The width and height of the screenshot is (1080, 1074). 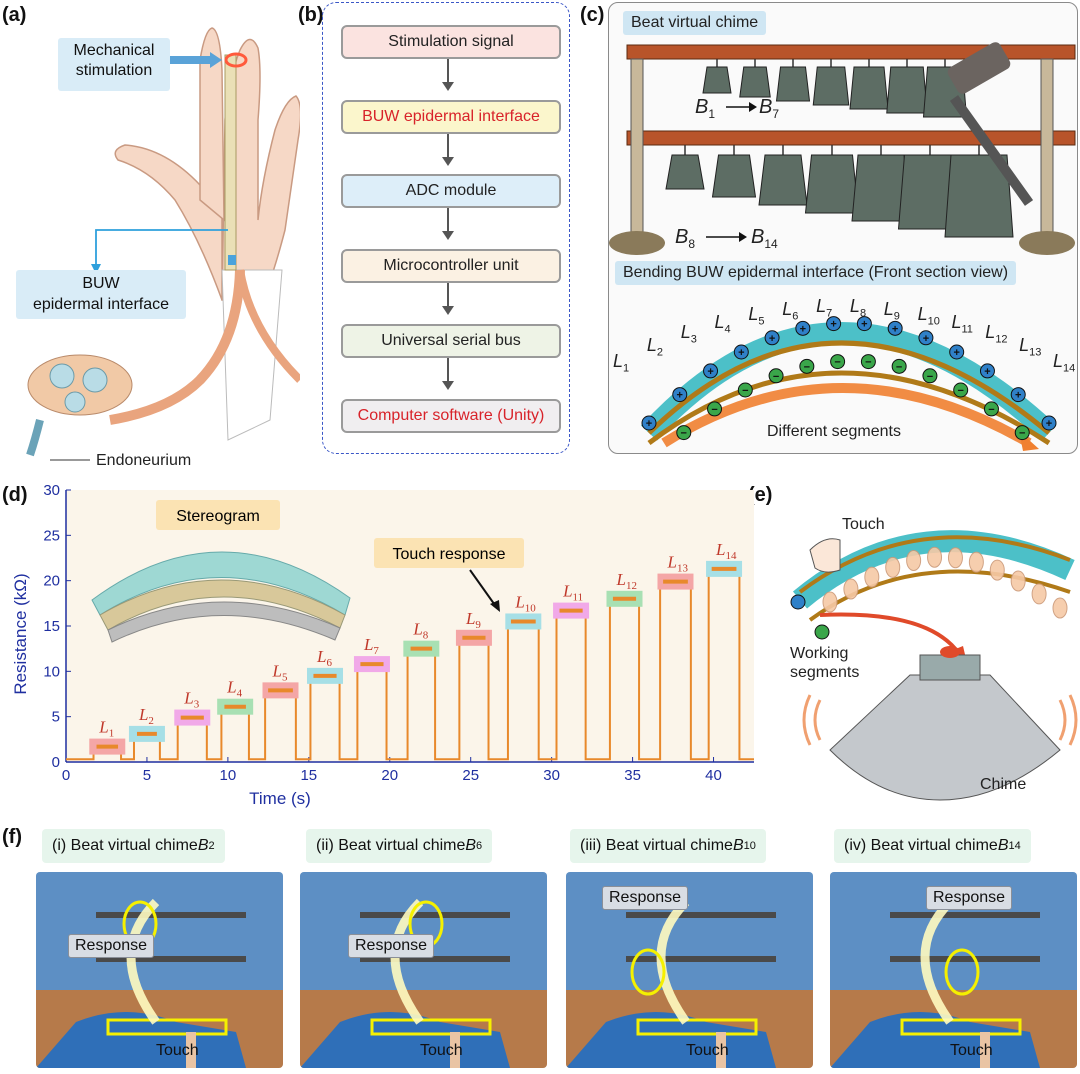 What do you see at coordinates (228, 775) in the screenshot?
I see `x-tick-label: 10` at bounding box center [228, 775].